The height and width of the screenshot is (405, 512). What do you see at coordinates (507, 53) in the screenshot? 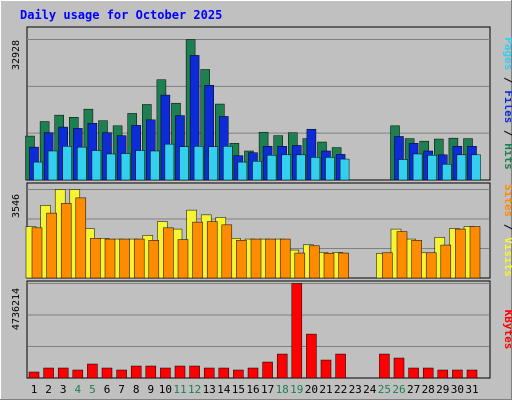
I see `legend-pages: Pages` at bounding box center [507, 53].